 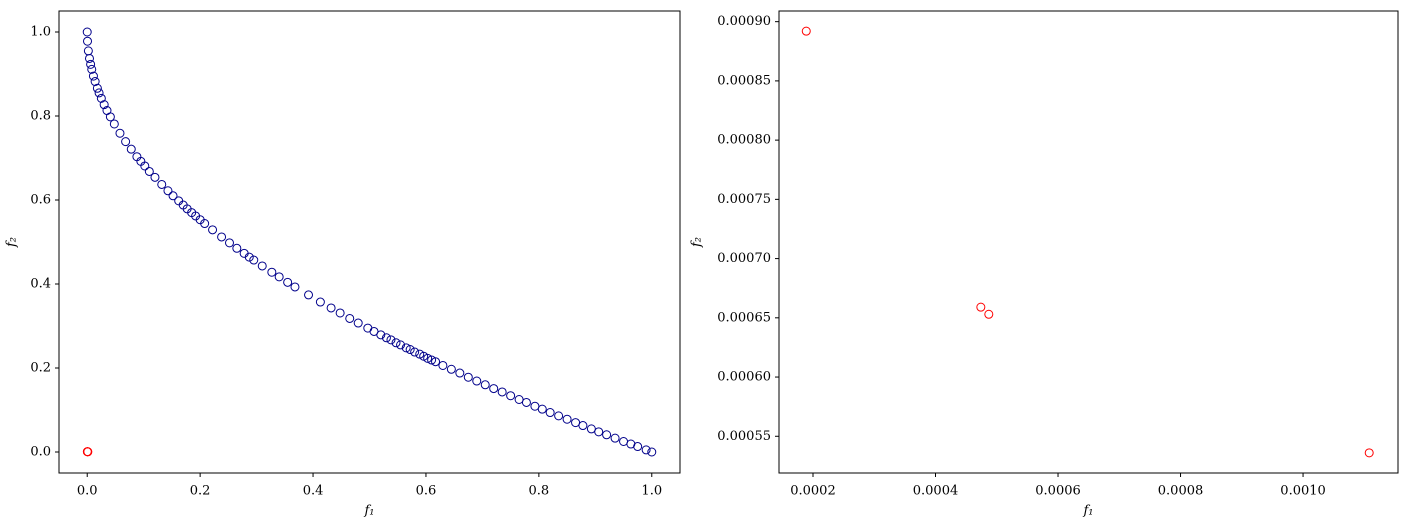 What do you see at coordinates (744, 436) in the screenshot?
I see `y-tick-label: 0.00055` at bounding box center [744, 436].